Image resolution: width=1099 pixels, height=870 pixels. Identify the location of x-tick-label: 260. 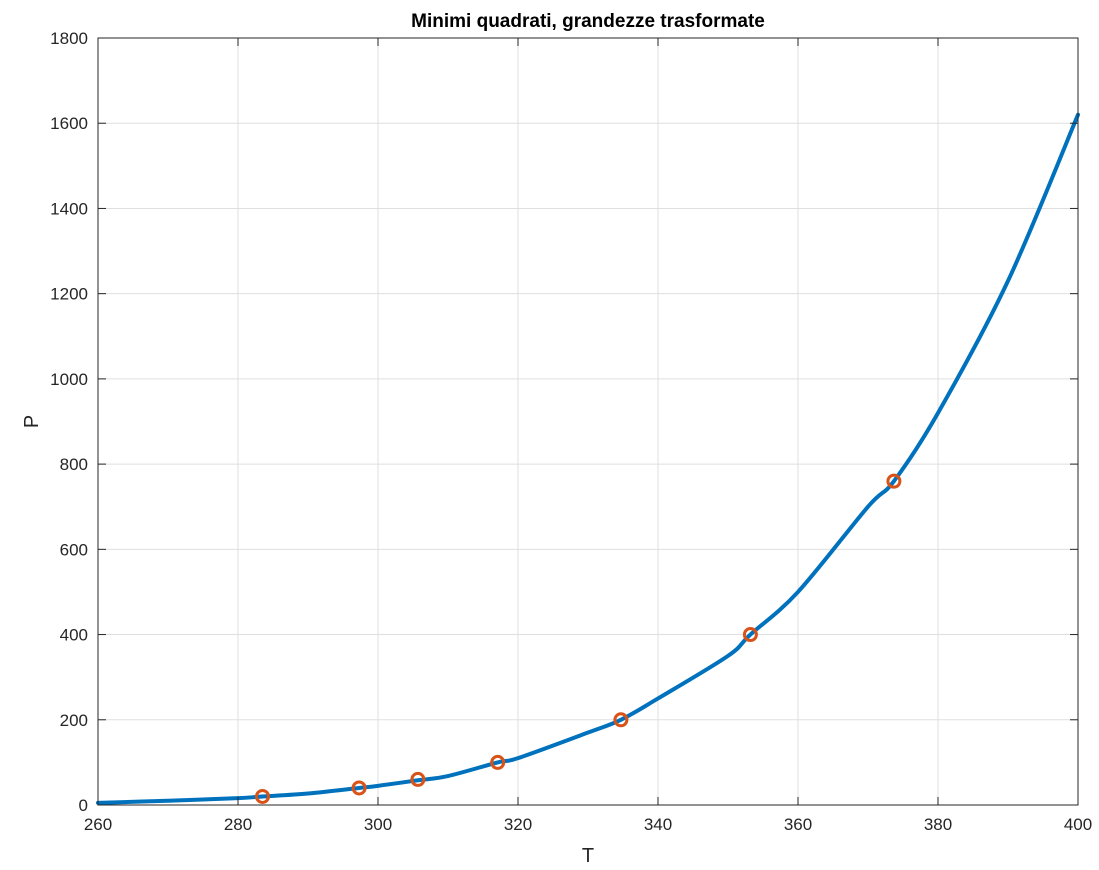
(98, 824).